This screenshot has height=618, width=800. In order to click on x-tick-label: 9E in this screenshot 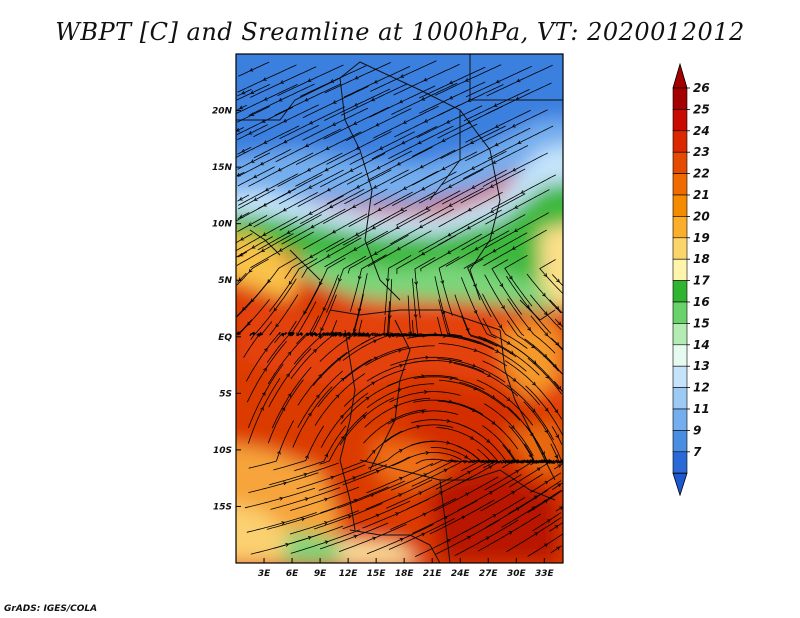, I will do `click(320, 574)`.